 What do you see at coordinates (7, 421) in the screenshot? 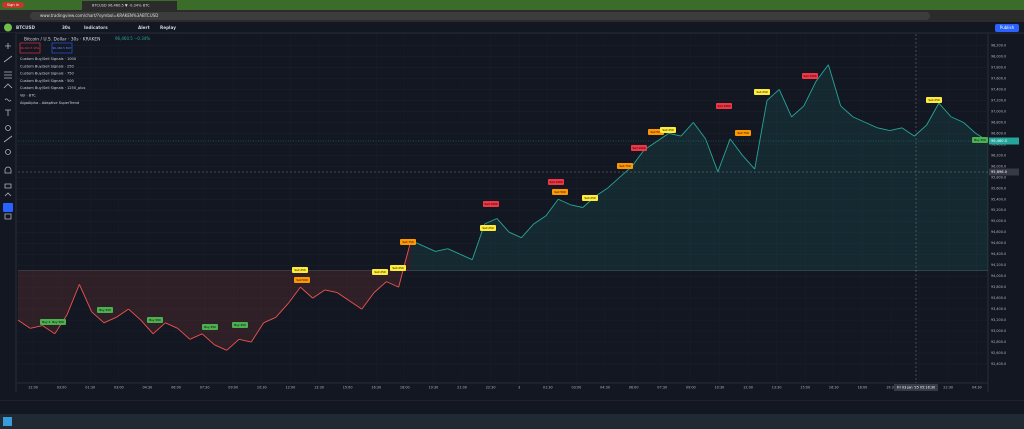
I see `start-button` at bounding box center [7, 421].